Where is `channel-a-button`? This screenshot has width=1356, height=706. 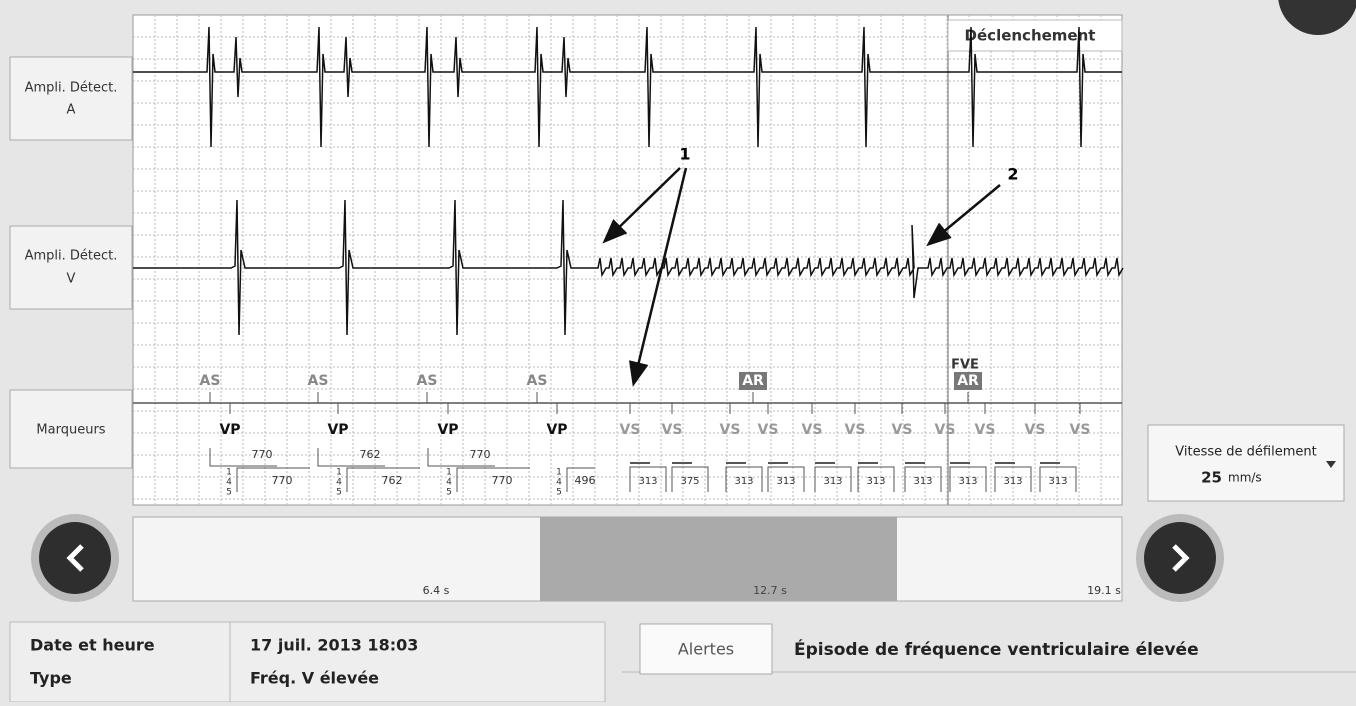
channel-a-button is located at coordinates (71, 98).